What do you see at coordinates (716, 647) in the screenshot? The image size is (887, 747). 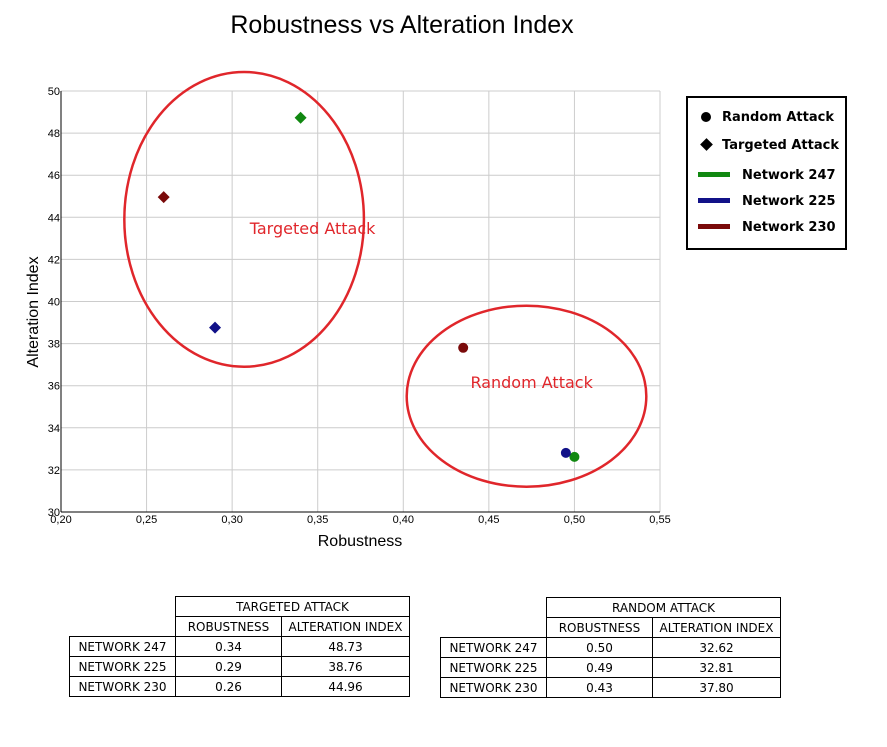 I see `table-cell: 32.62` at bounding box center [716, 647].